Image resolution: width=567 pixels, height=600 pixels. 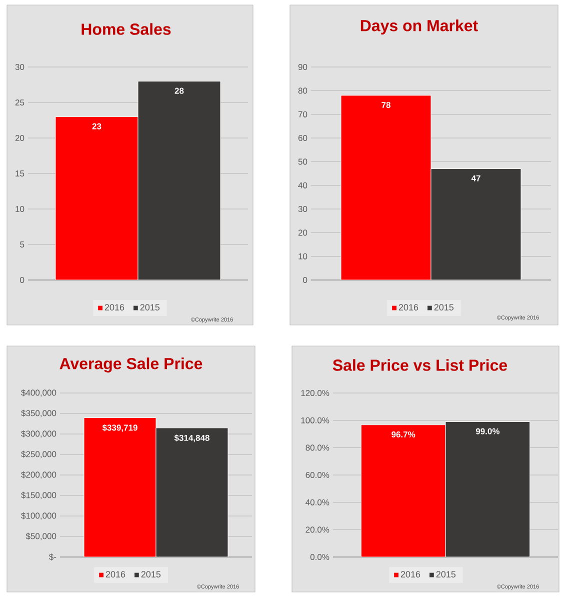 I want to click on y-tick-label: $50,000, so click(x=41, y=536).